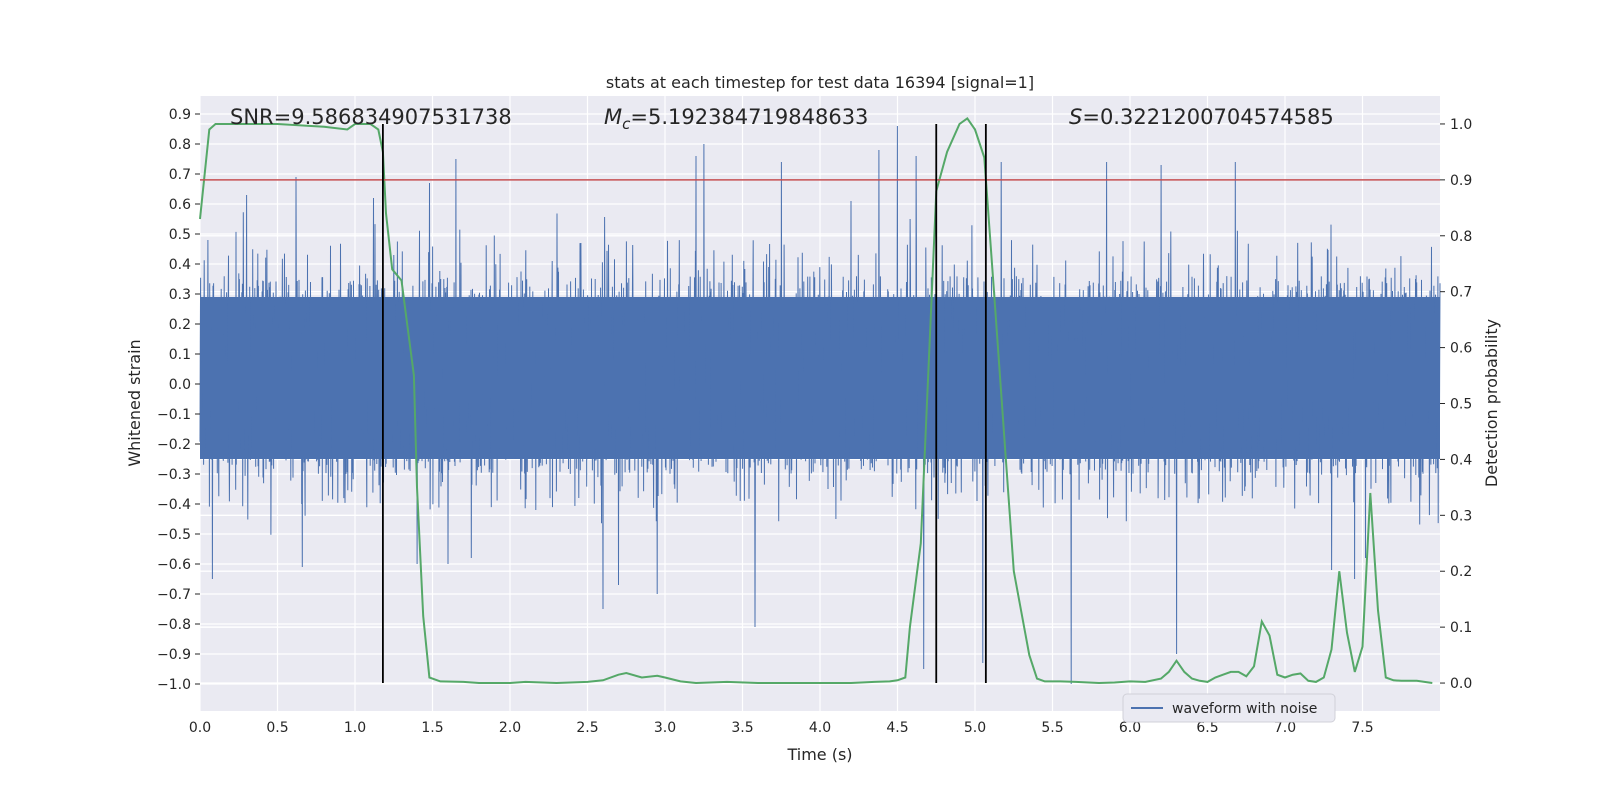 This screenshot has width=1600, height=800. What do you see at coordinates (174, 595) in the screenshot?
I see `y-left-tick-label: −0.7` at bounding box center [174, 595].